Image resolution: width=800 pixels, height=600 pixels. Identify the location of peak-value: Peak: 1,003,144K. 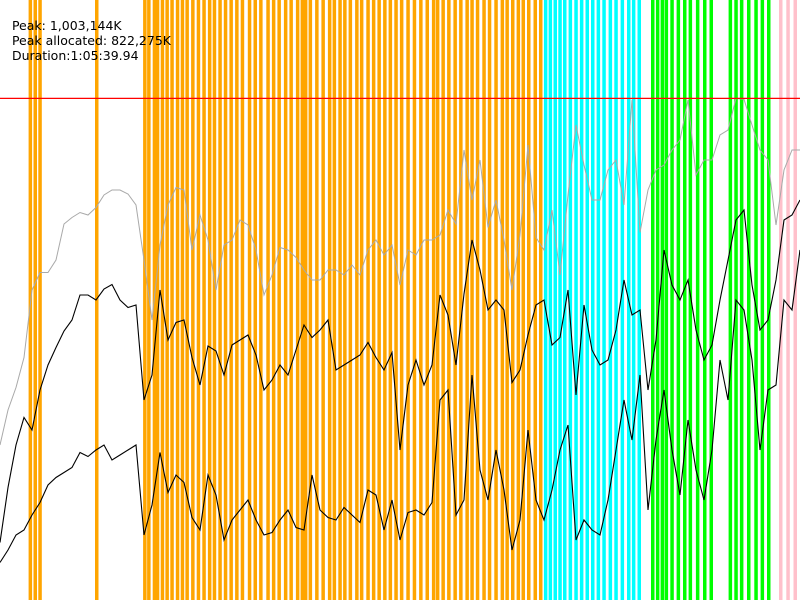
(66, 25).